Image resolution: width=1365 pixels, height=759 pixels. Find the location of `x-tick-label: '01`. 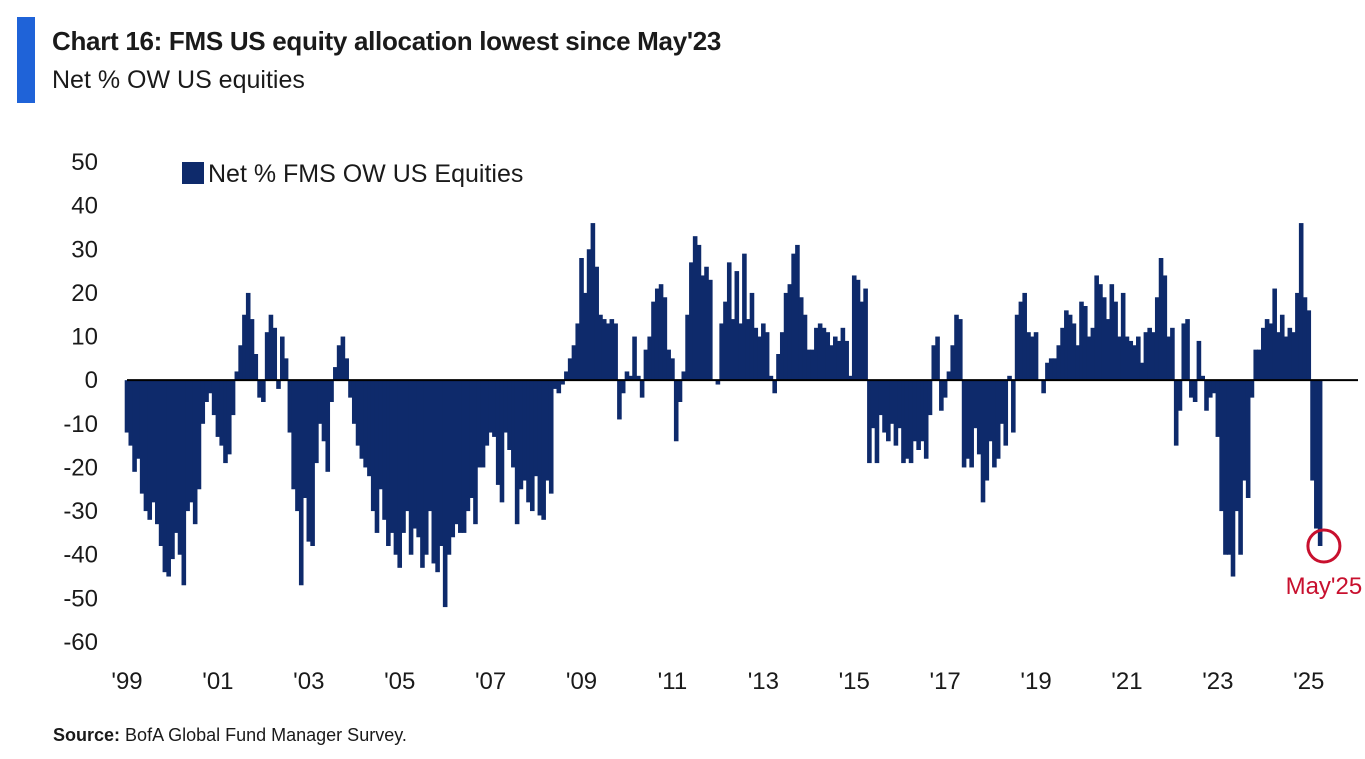

x-tick-label: '01 is located at coordinates (217, 681).